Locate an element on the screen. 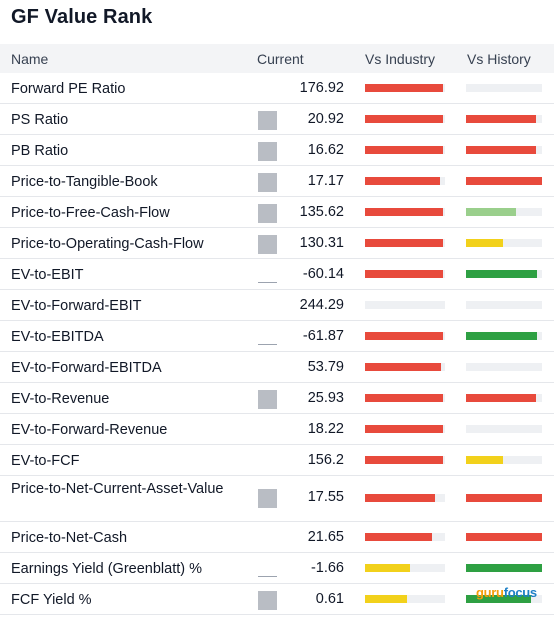 This screenshot has width=554, height=617. current-value: 16.62 is located at coordinates (325, 150).